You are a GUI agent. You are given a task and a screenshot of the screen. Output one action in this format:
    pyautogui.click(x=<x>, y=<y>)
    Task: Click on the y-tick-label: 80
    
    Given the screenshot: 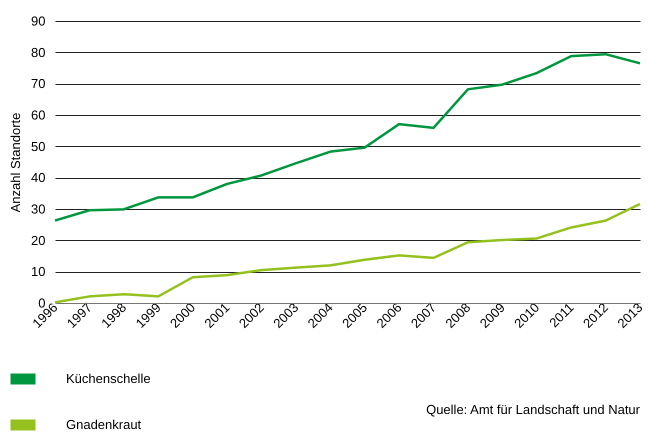 What is the action you would take?
    pyautogui.click(x=38, y=52)
    